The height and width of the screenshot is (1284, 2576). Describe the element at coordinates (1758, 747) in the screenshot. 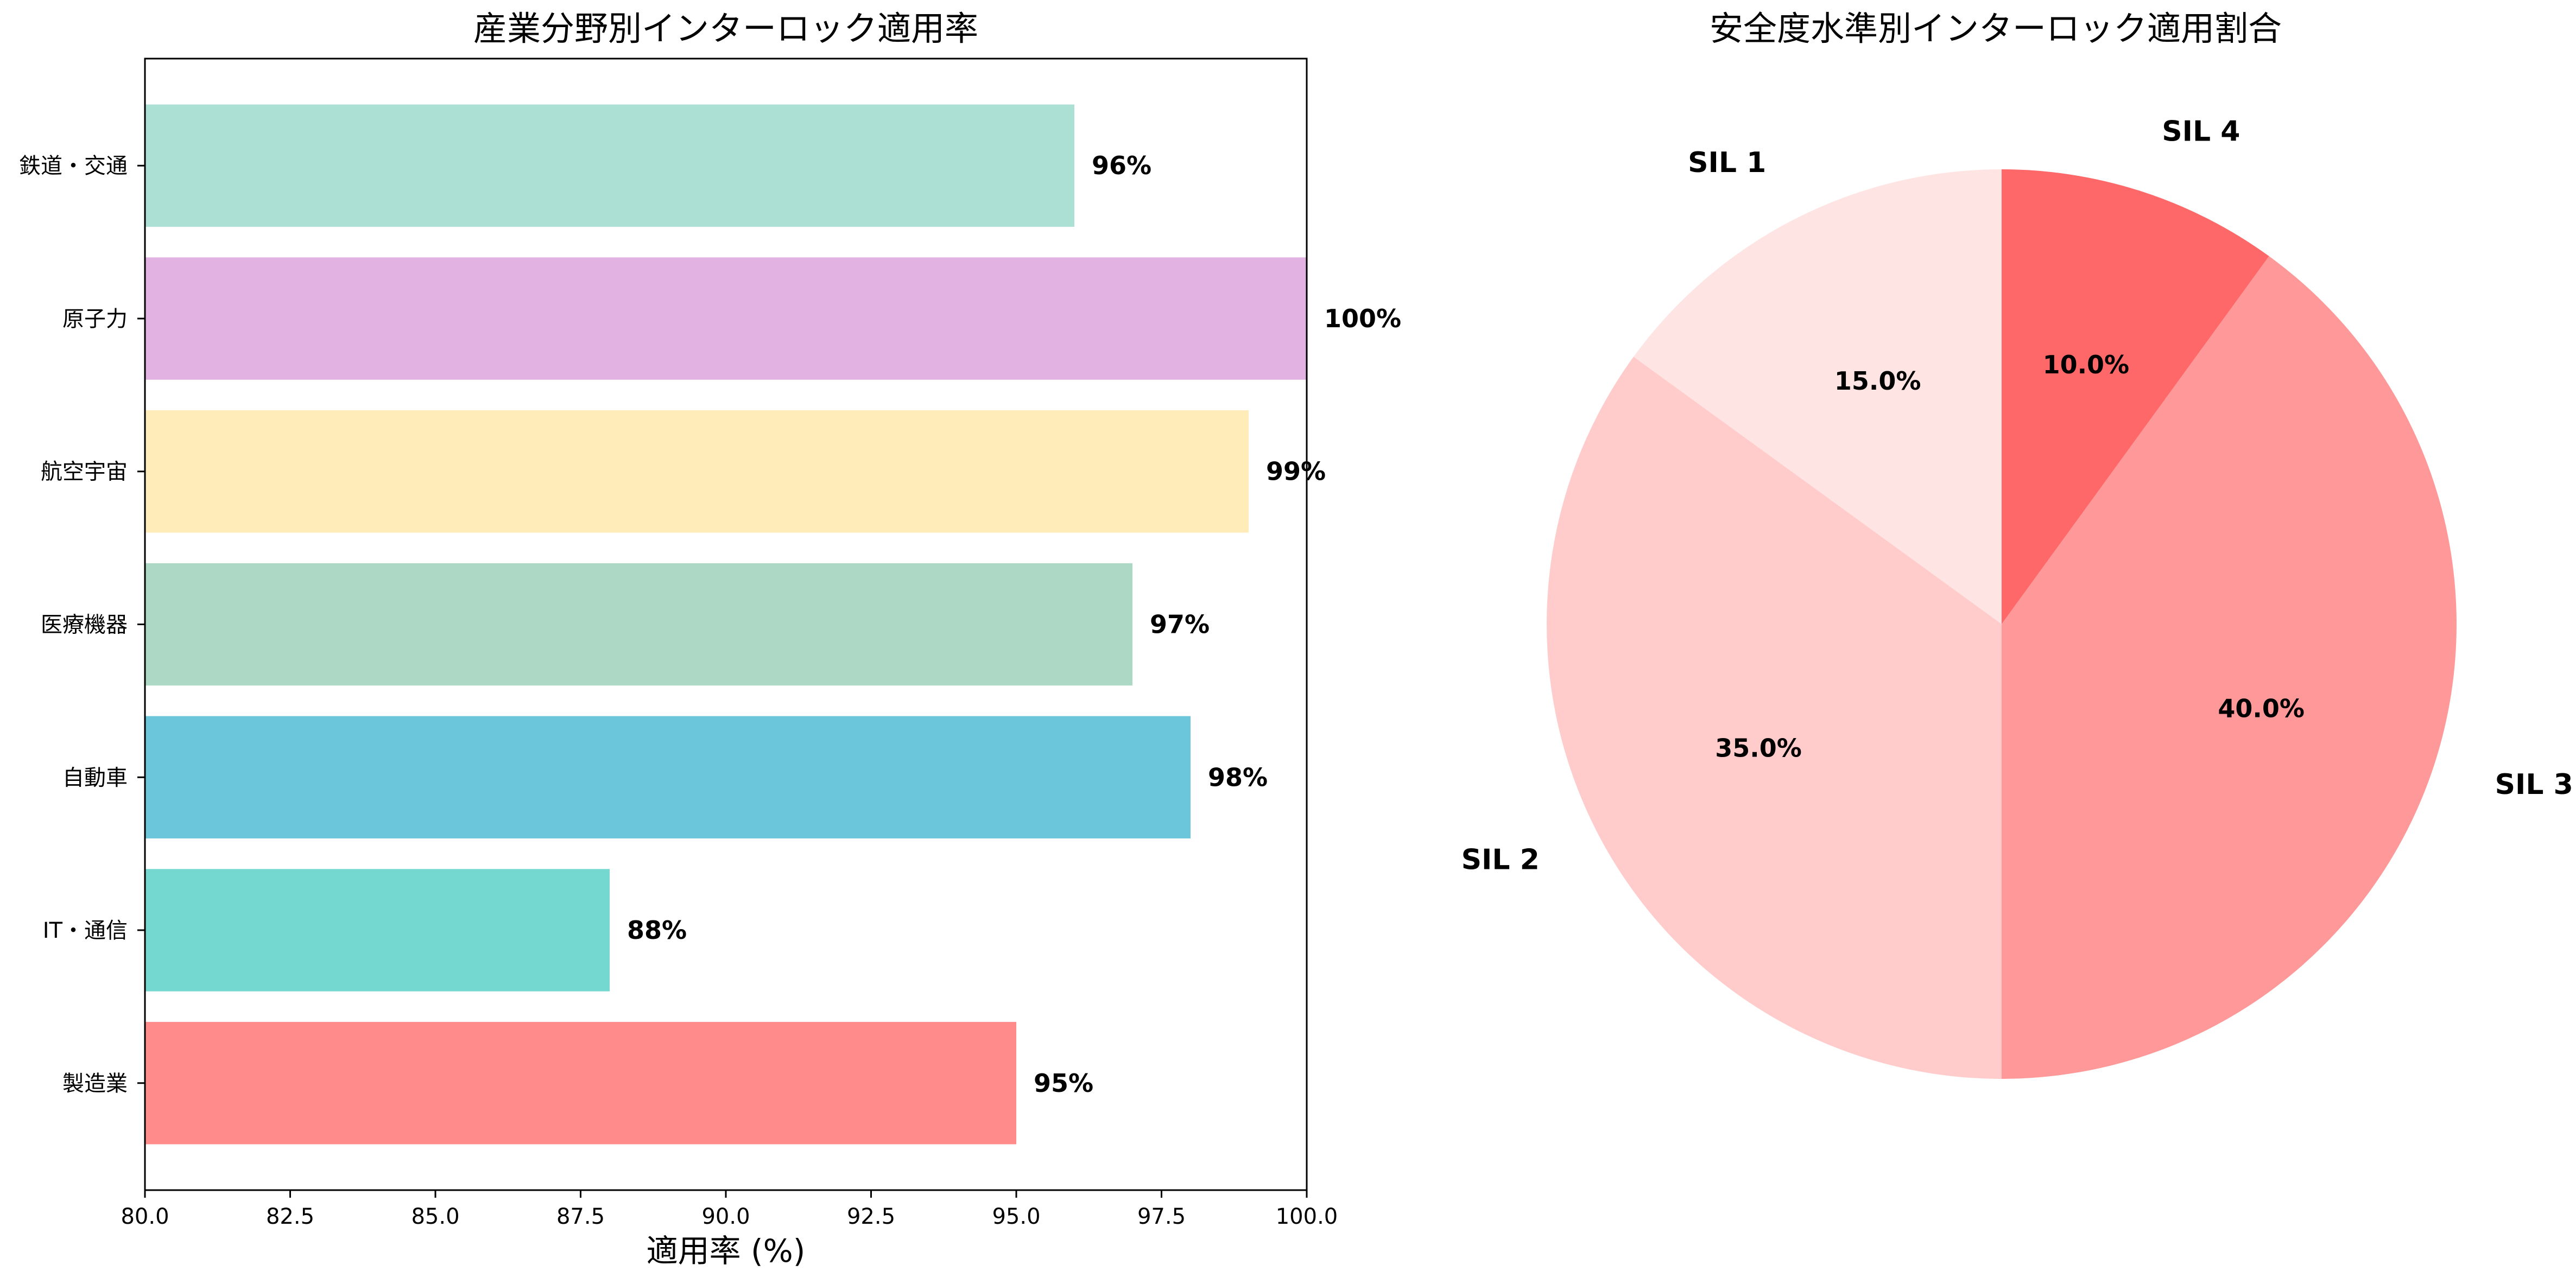

I see `pie-percent-label: 35.0%` at that location.